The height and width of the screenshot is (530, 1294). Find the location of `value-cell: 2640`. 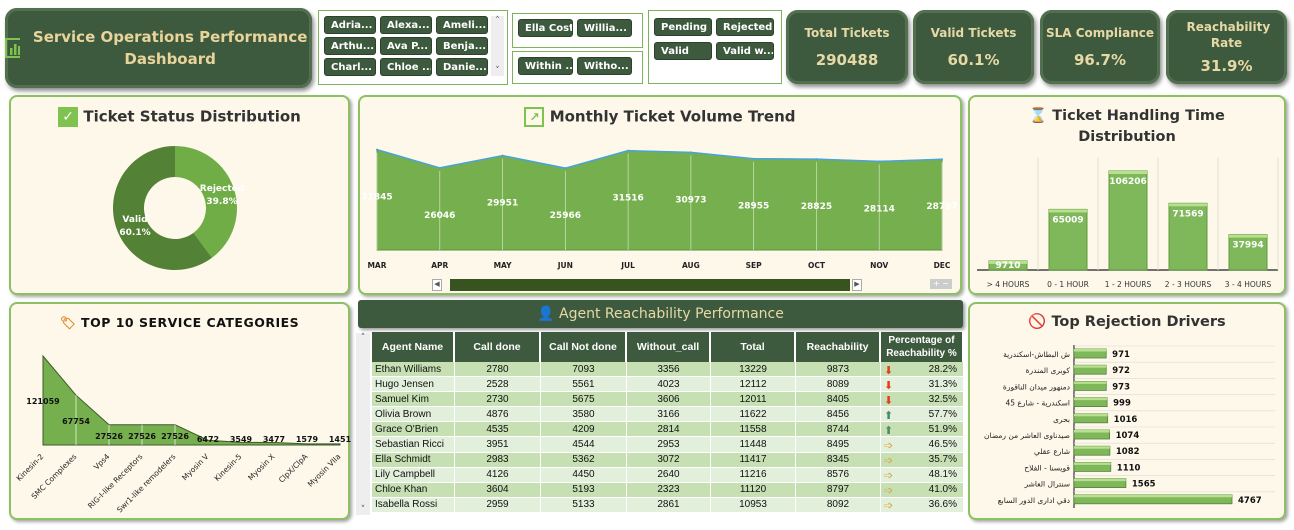

value-cell: 2640 is located at coordinates (668, 475).